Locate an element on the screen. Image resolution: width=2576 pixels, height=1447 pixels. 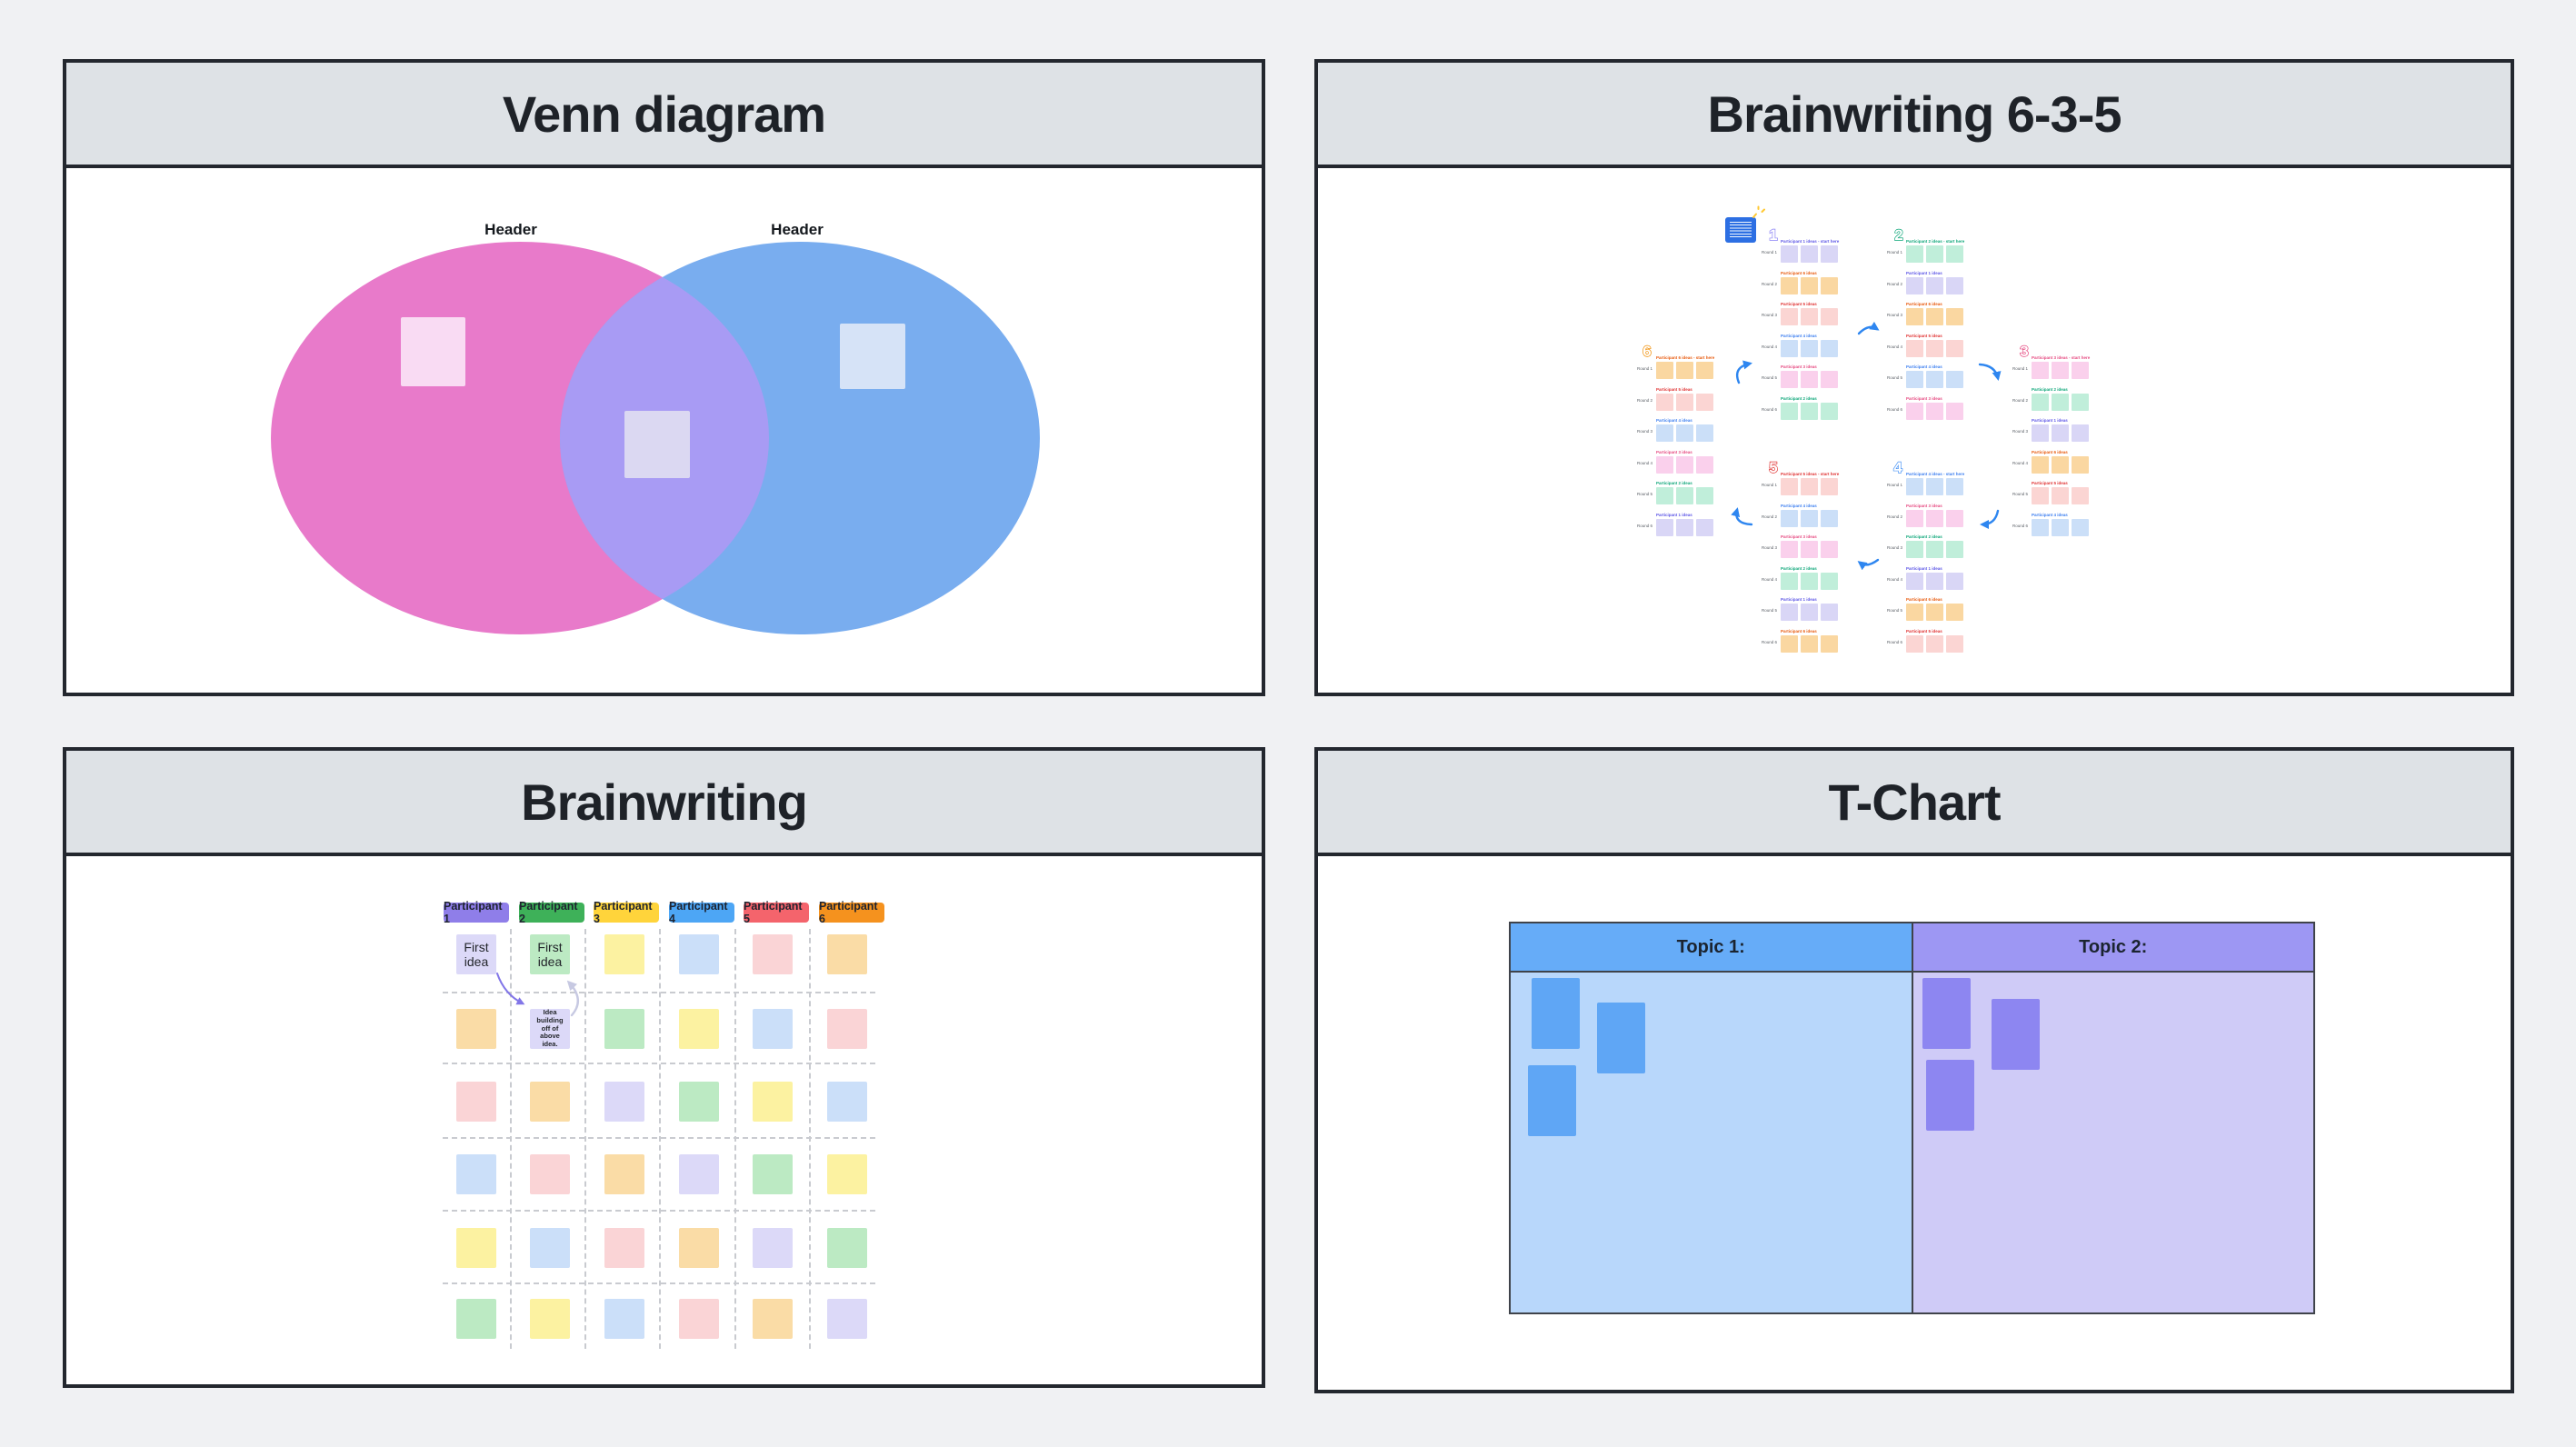
t-chart-topic1-header: Topic 1: is located at coordinates (1712, 948).